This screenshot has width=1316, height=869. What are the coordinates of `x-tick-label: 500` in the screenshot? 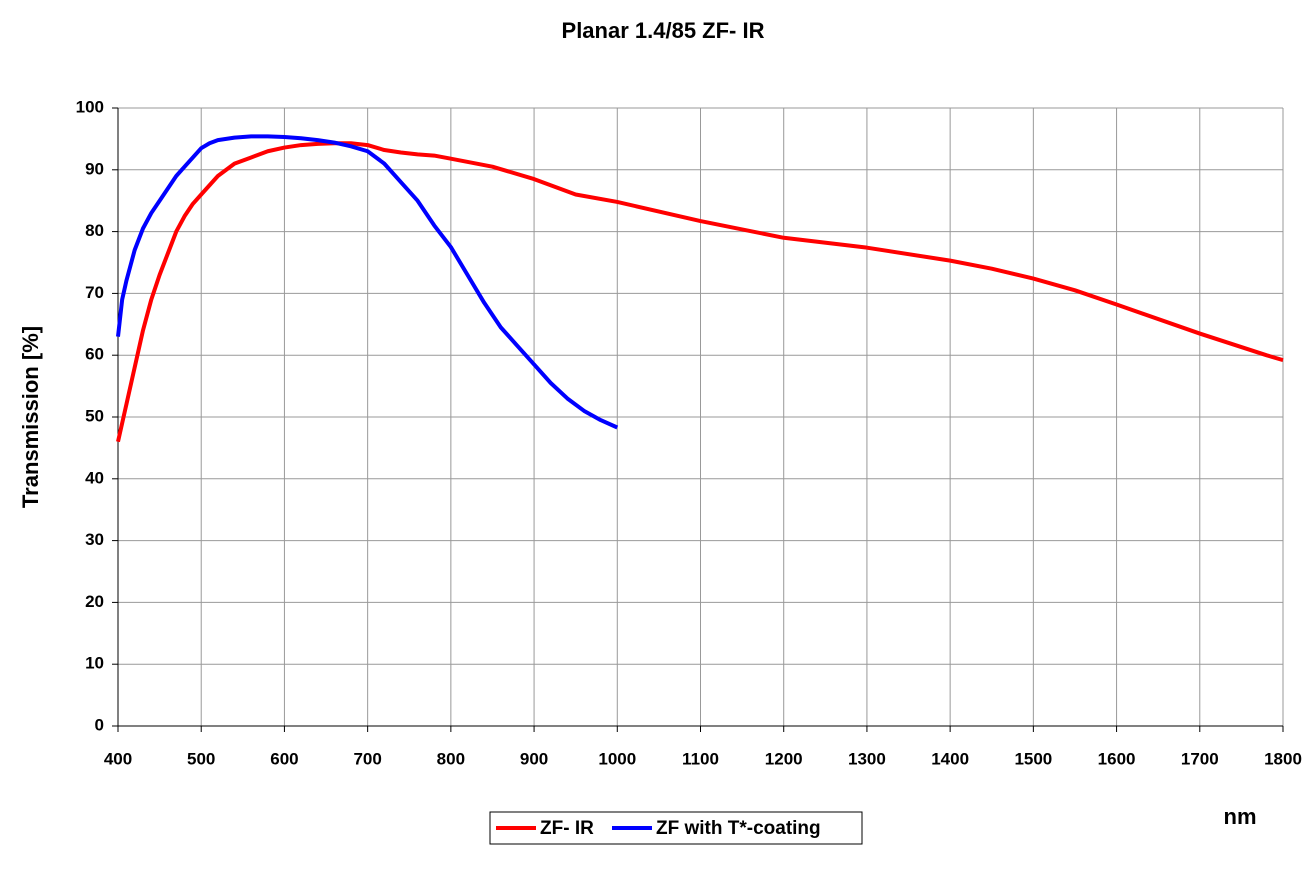 It's located at (201, 758).